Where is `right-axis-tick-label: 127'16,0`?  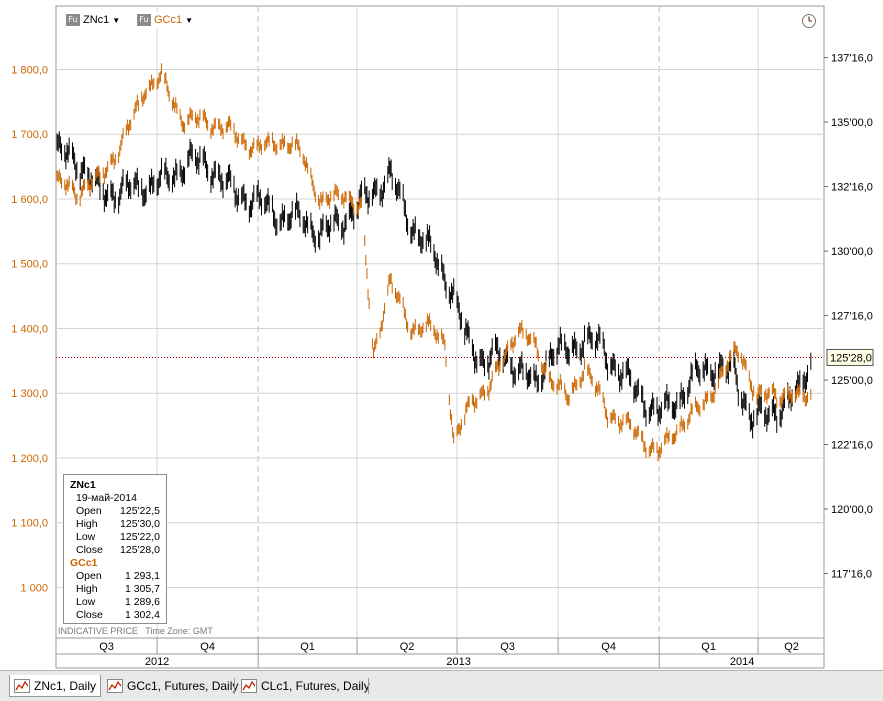 right-axis-tick-label: 127'16,0 is located at coordinates (852, 317).